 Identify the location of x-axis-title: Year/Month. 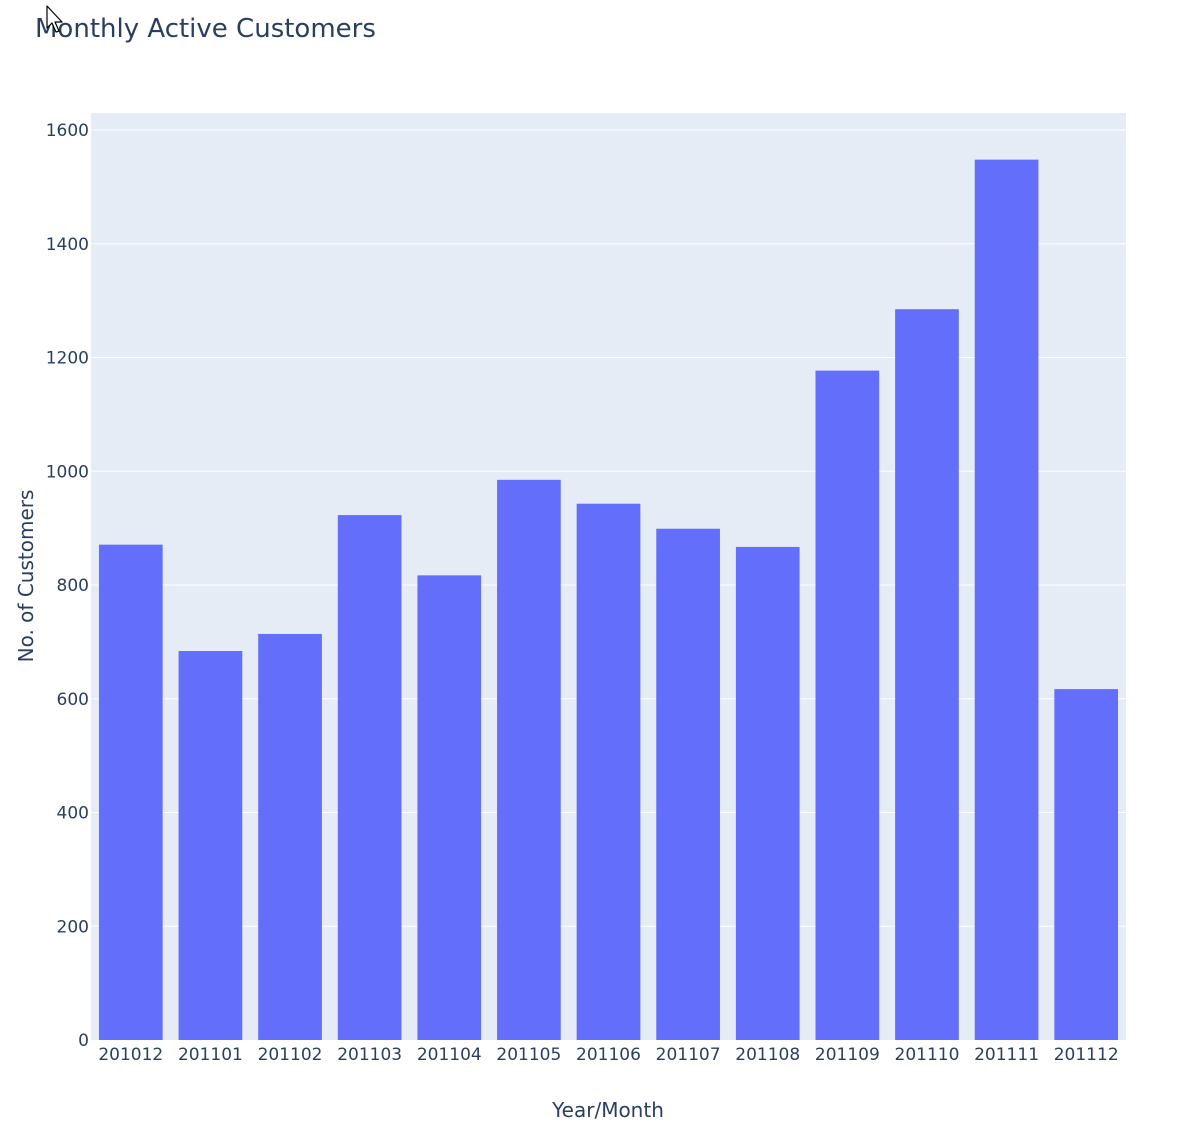
(607, 1110).